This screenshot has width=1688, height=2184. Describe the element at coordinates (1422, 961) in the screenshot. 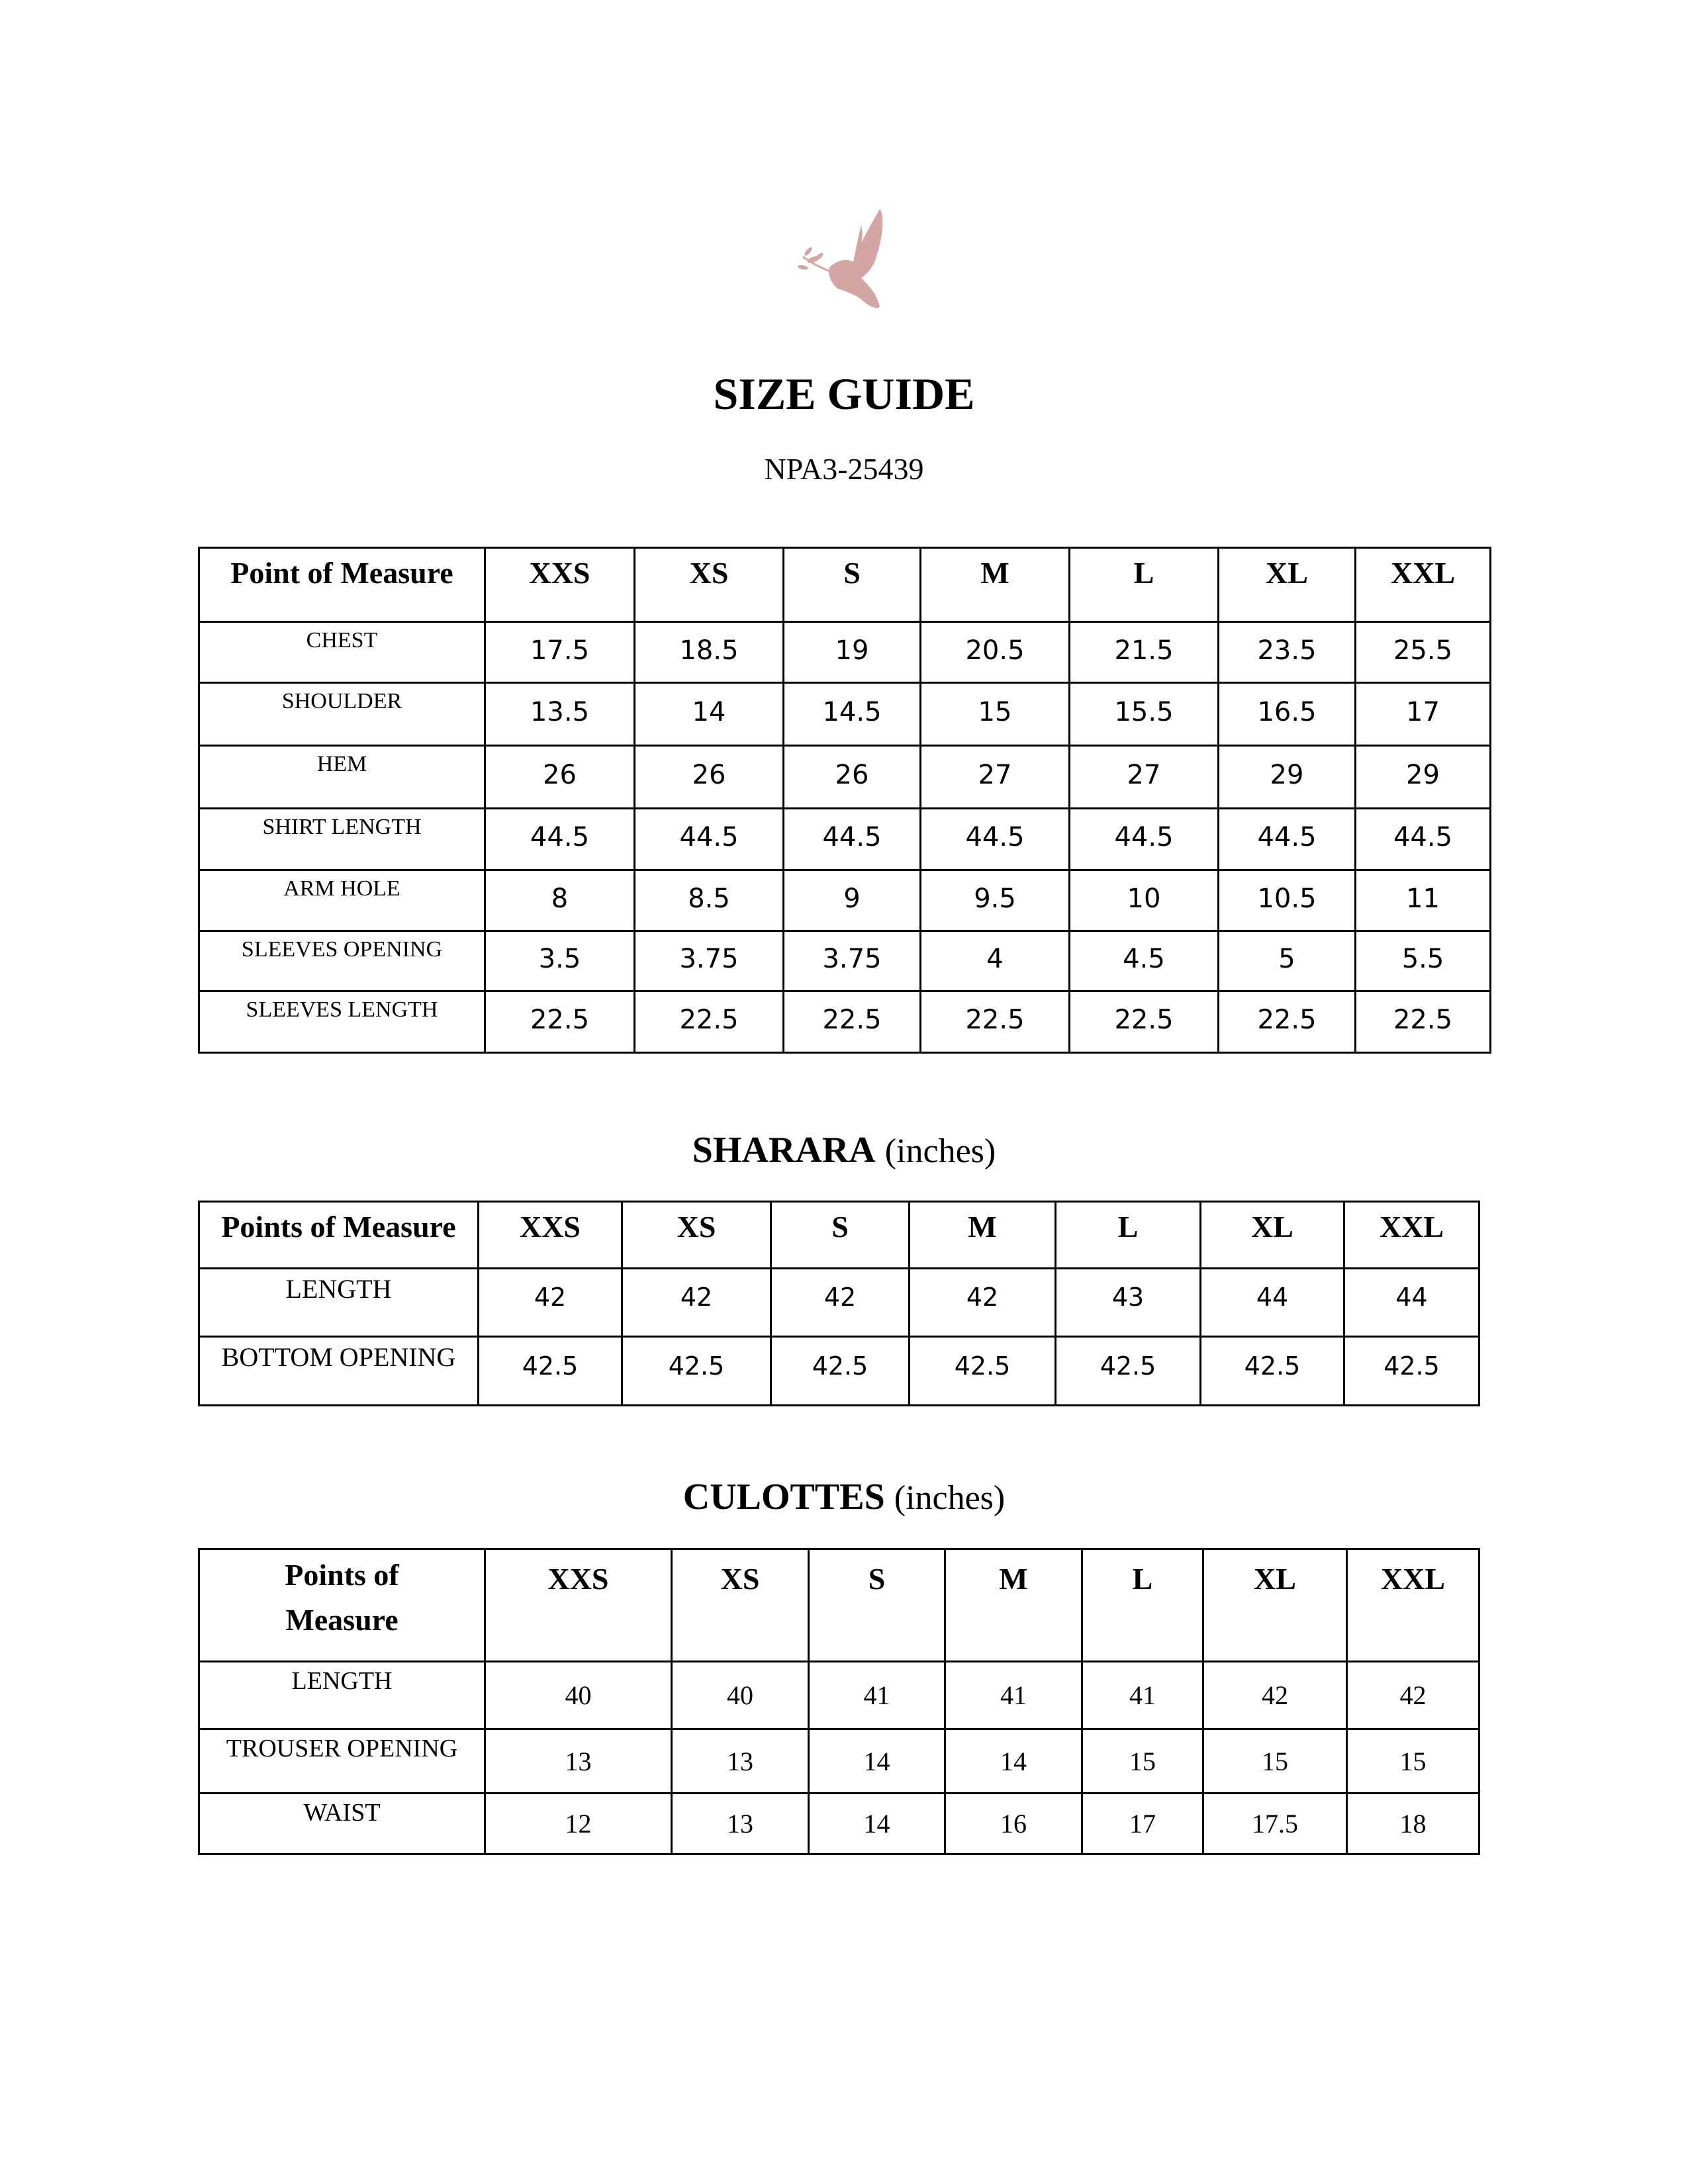

I see `measure-value: 5.5` at that location.